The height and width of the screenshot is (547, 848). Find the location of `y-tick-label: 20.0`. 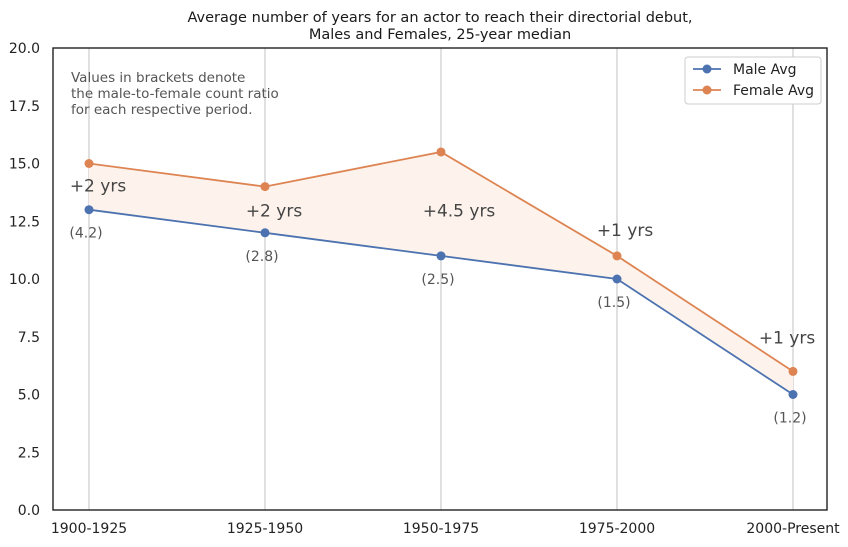

y-tick-label: 20.0 is located at coordinates (24, 49).